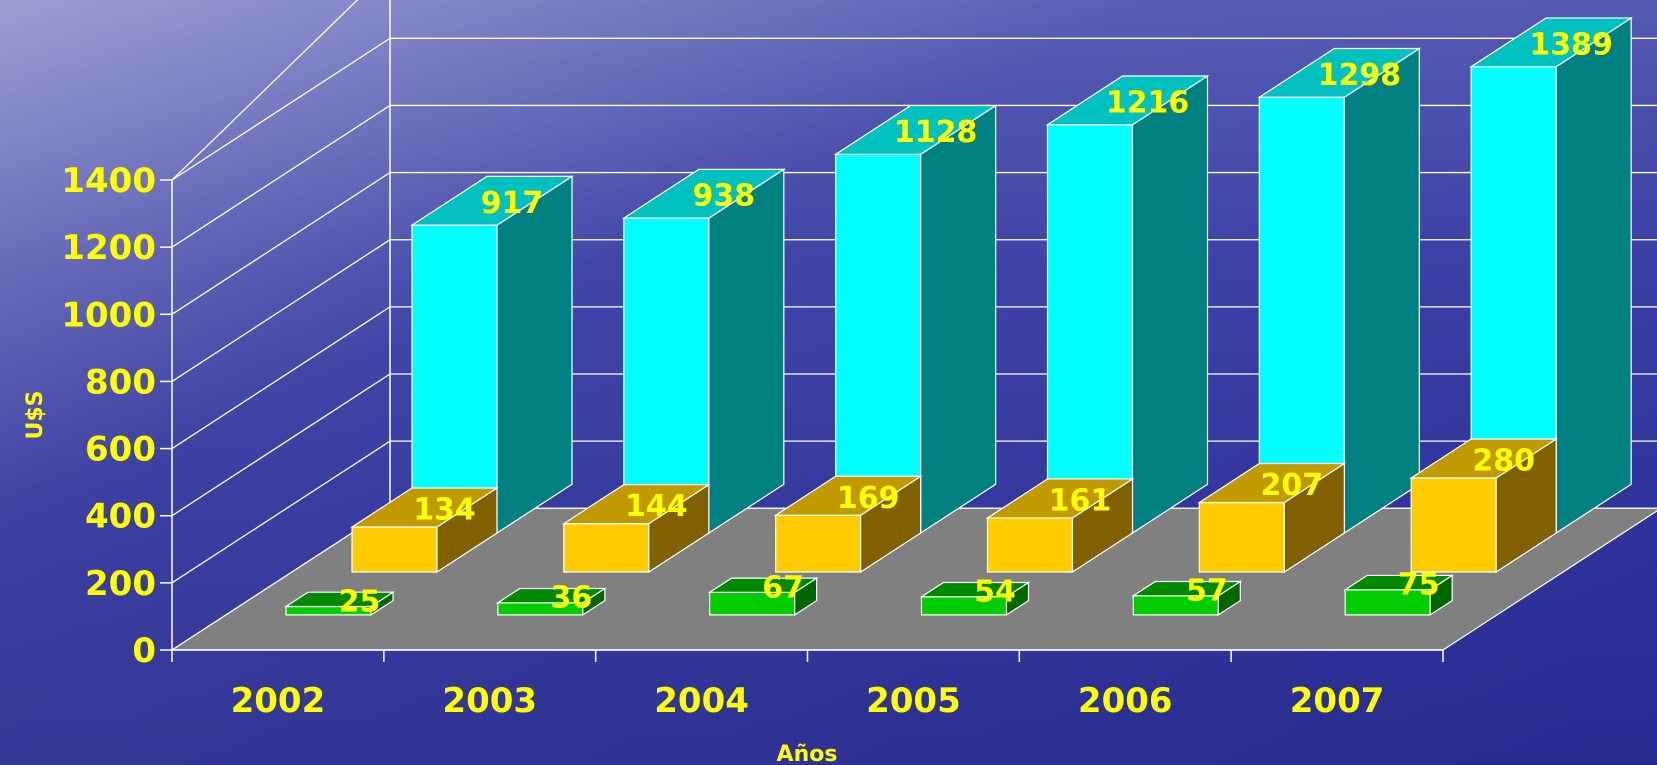  Describe the element at coordinates (278, 701) in the screenshot. I see `x-tick-label: 2002` at that location.